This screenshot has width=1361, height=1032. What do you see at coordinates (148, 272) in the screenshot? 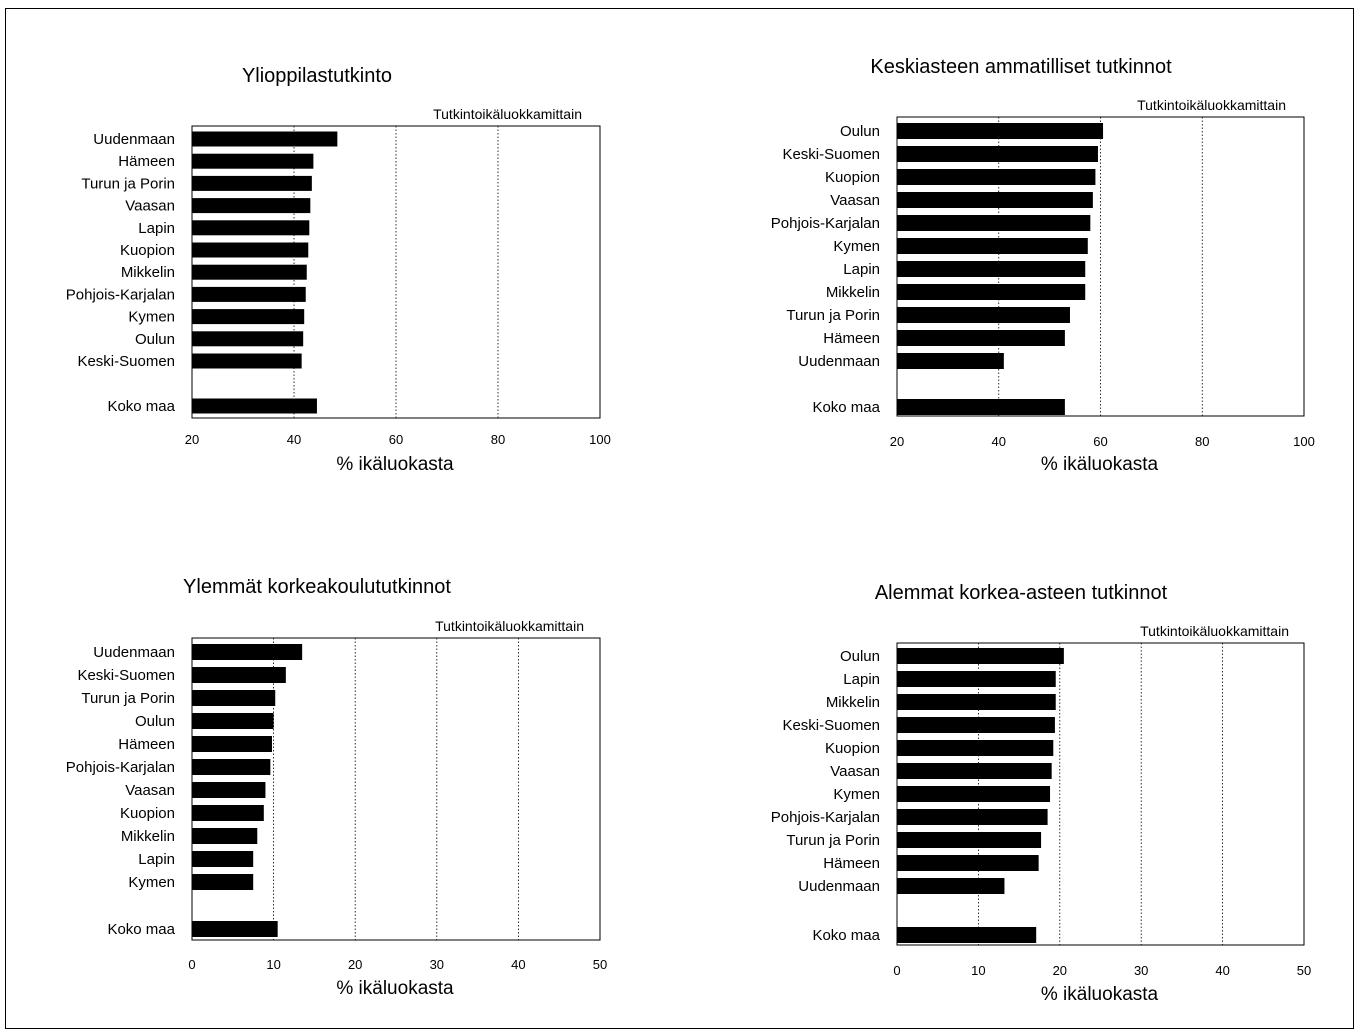
I see `chart-0-category-label-6: Mikkelin` at bounding box center [148, 272].